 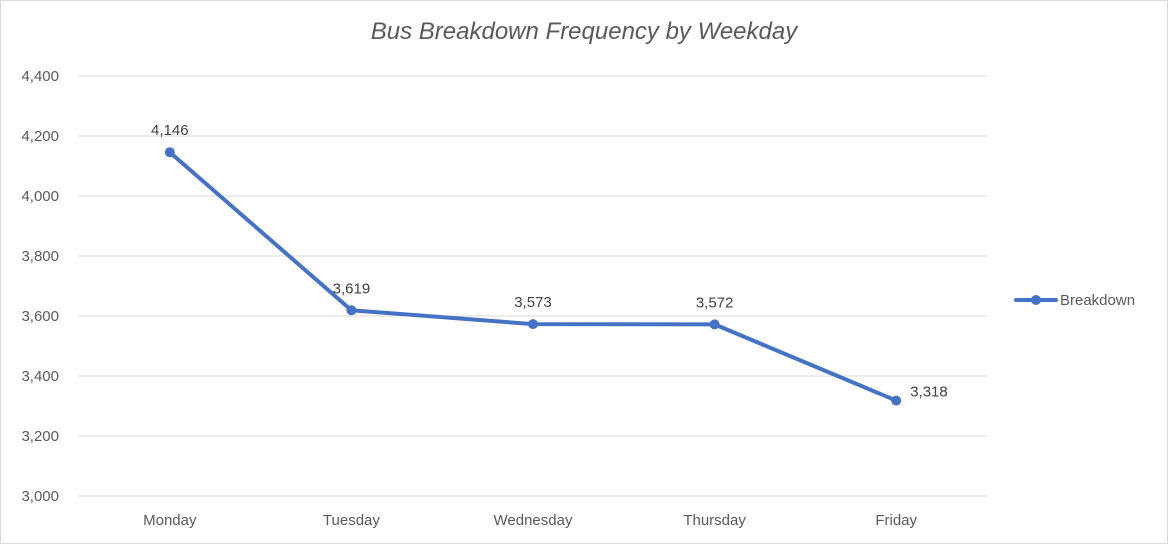 What do you see at coordinates (714, 520) in the screenshot?
I see `x-tick-label: Thursday` at bounding box center [714, 520].